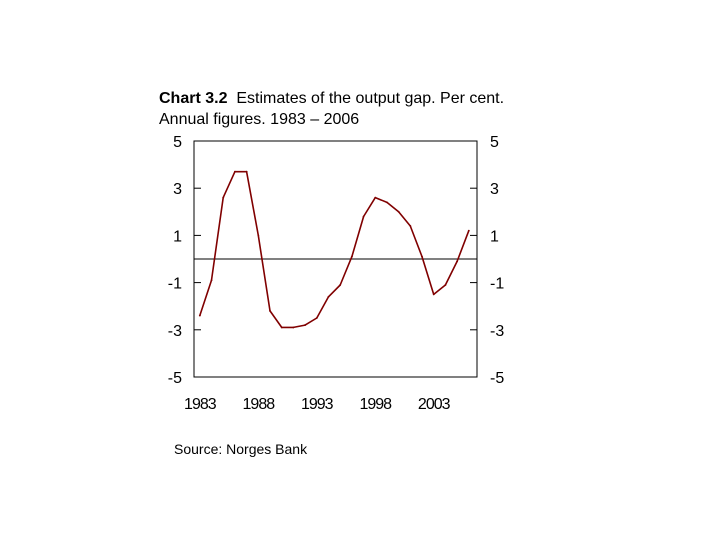  What do you see at coordinates (494, 189) in the screenshot?
I see `y-tick-label-right: 3` at bounding box center [494, 189].